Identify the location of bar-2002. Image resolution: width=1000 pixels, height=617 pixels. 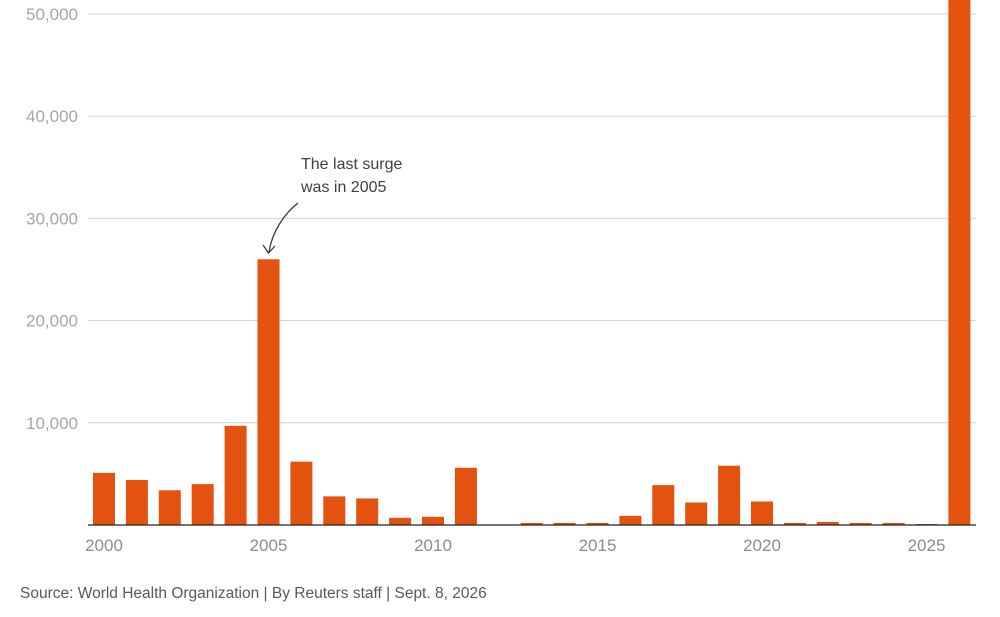
(169, 507).